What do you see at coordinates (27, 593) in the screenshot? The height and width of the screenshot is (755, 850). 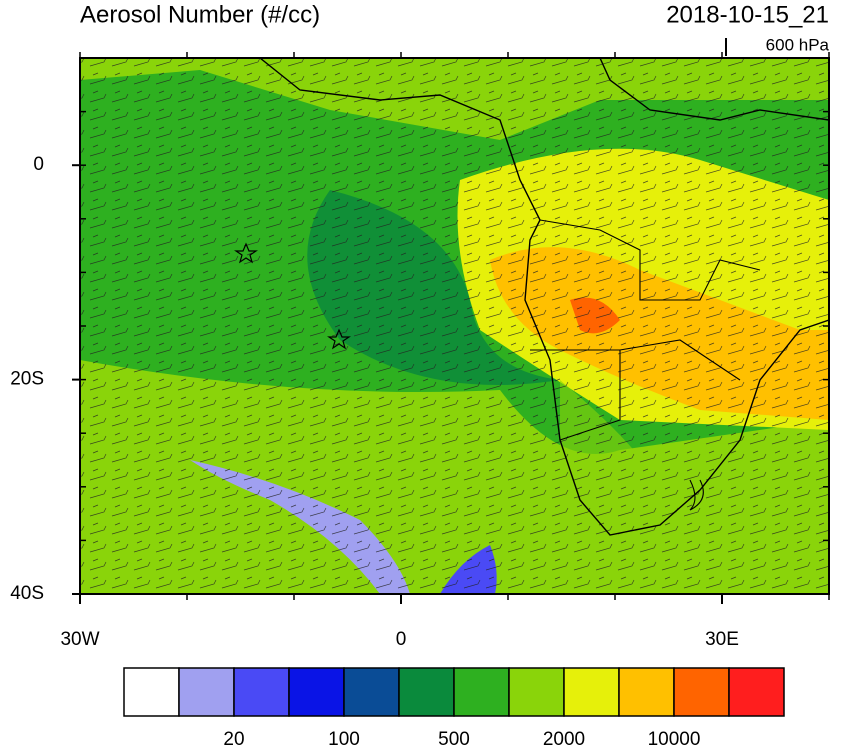 I see `lat-label: 40S` at bounding box center [27, 593].